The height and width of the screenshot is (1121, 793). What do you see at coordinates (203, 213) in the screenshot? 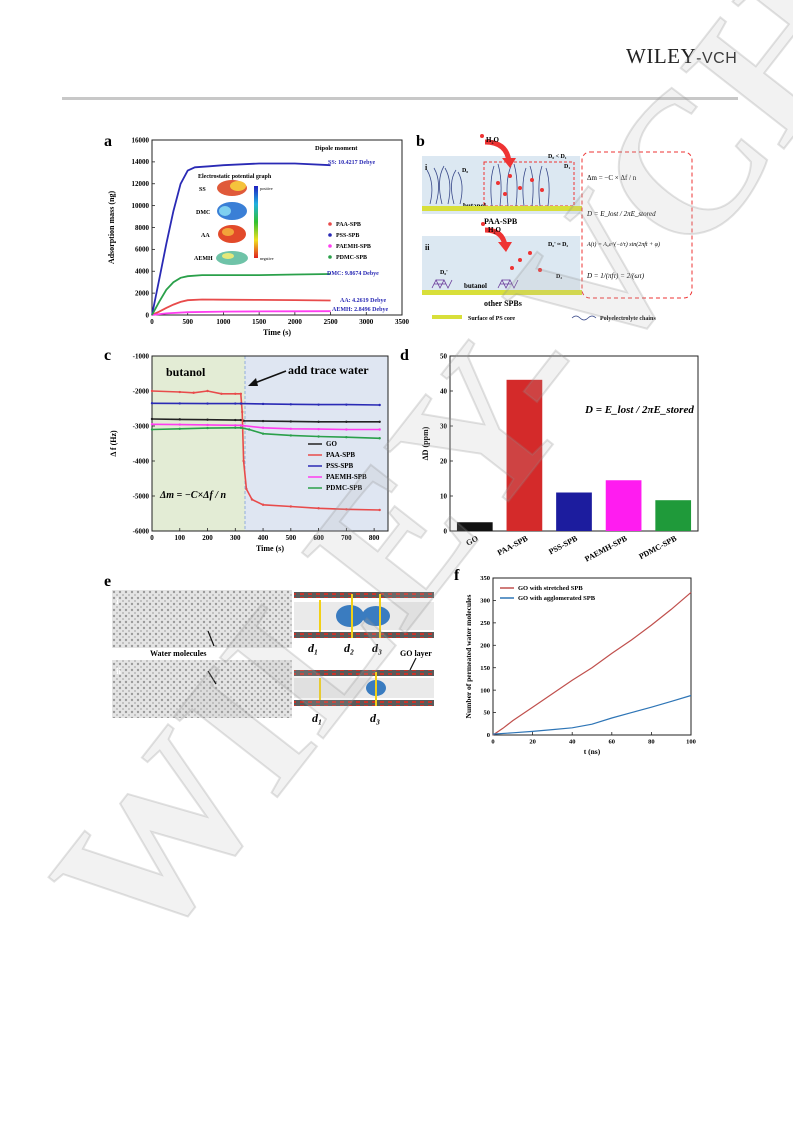
I see `inset-label-dmc: DMC` at bounding box center [203, 213].